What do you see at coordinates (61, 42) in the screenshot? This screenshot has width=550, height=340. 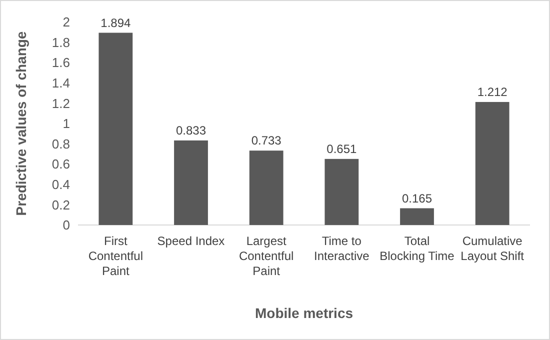 I see `y-tick-label: 1.8` at bounding box center [61, 42].